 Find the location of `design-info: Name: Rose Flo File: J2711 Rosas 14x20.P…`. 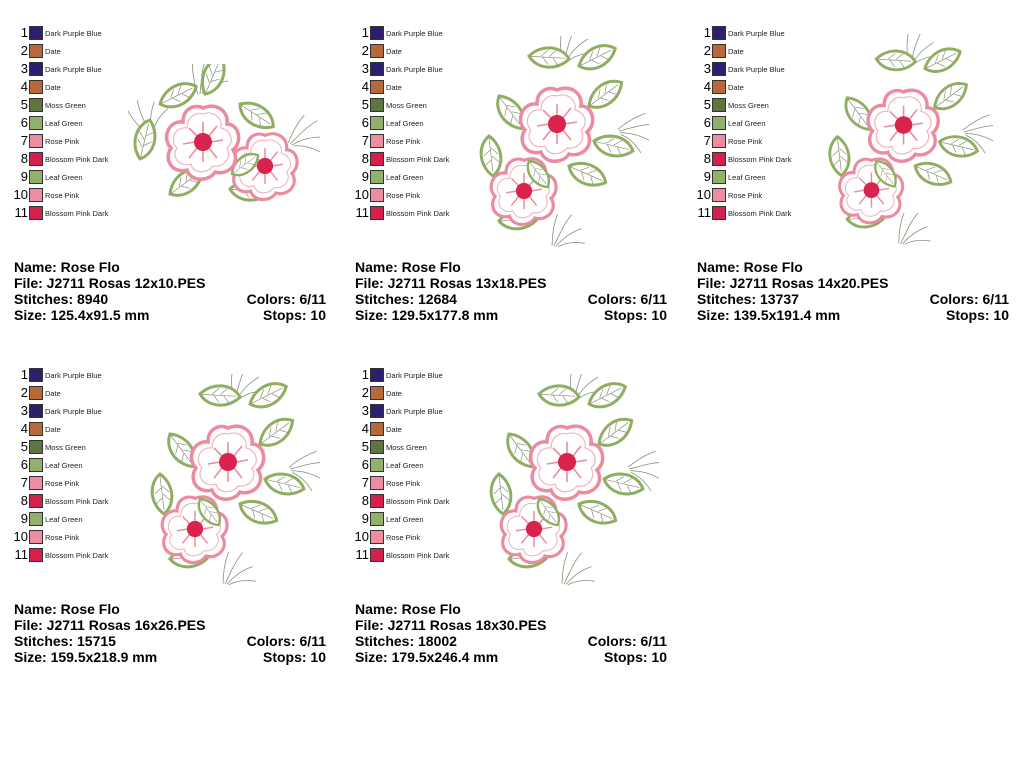

design-info: Name: Rose Flo File: J2711 Rosas 14x20.P… is located at coordinates (853, 291).